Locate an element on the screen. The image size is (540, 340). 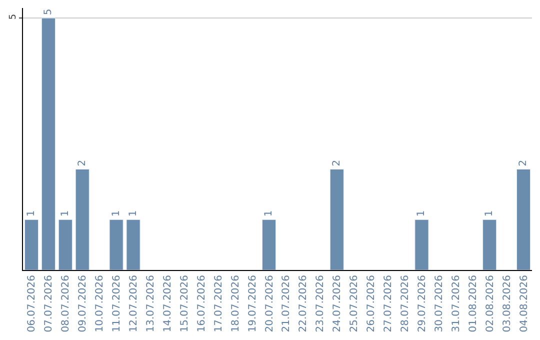
x-tick-label: 10.07.2026 is located at coordinates (100, 303).